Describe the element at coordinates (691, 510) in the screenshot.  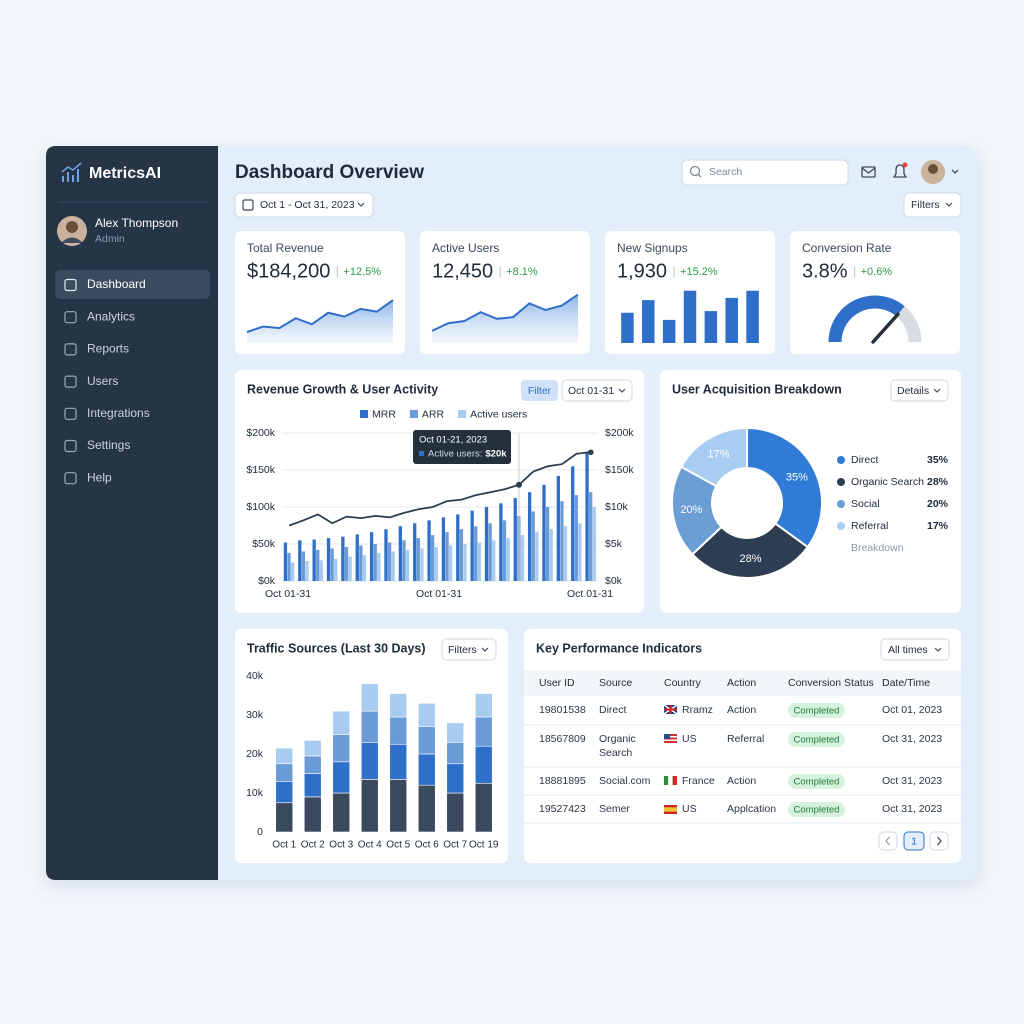
I see `slice-label: 20%` at that location.